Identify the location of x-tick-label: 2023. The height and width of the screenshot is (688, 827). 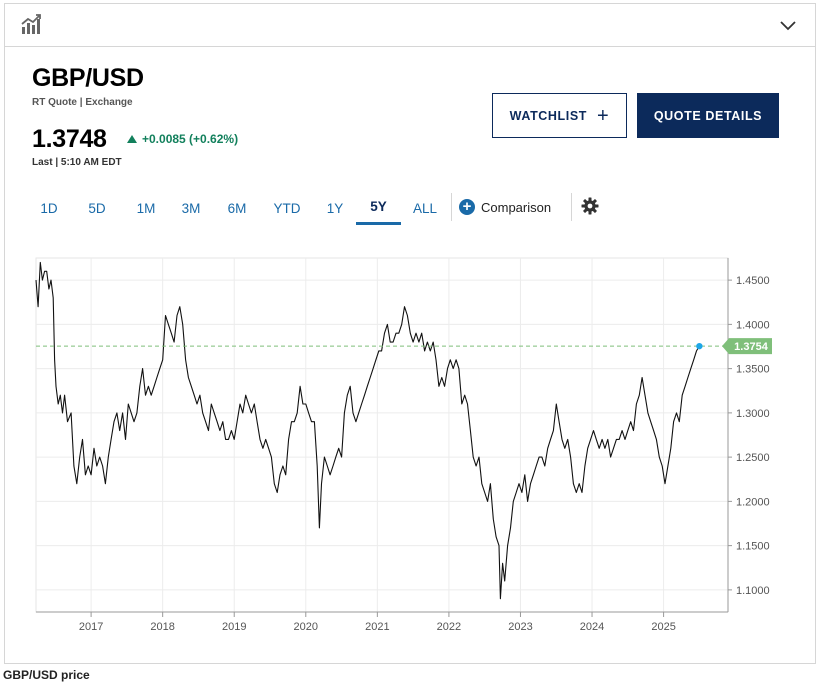
(520, 627).